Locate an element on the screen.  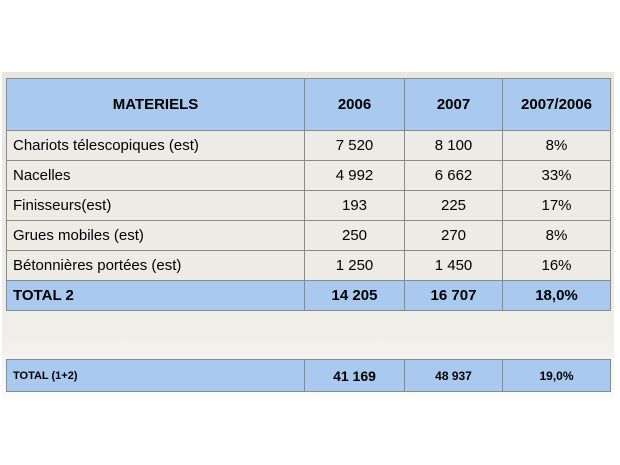
row-2006: 250 is located at coordinates (354, 235).